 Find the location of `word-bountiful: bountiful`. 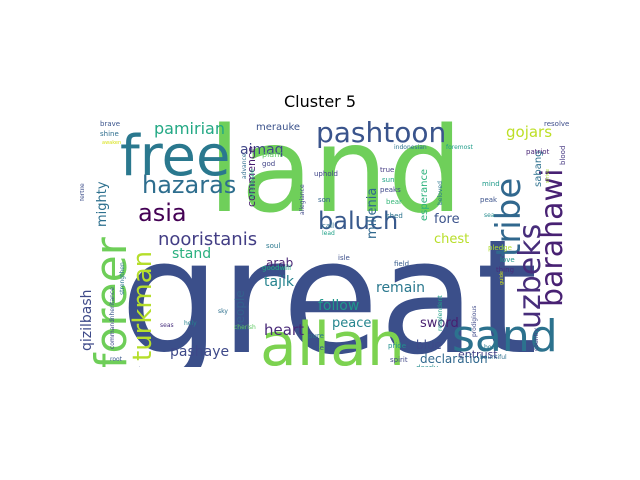

word-bountiful: bountiful is located at coordinates (493, 357).